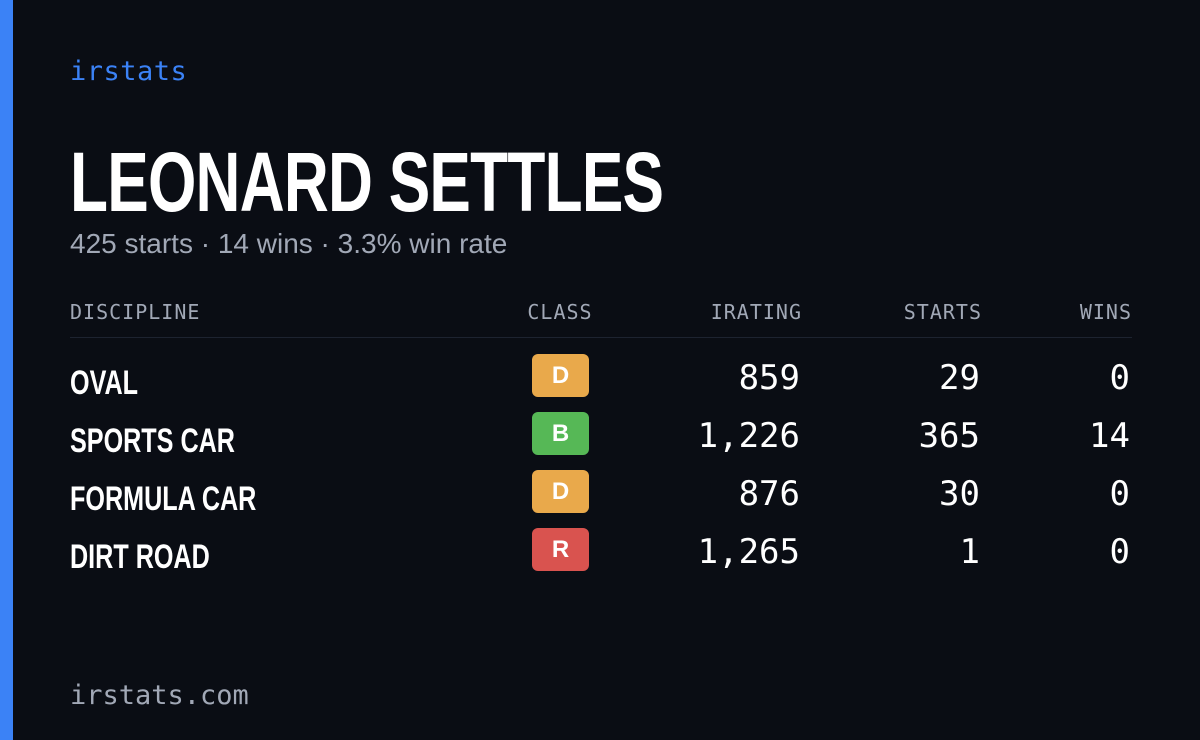 The height and width of the screenshot is (740, 1200). What do you see at coordinates (104, 383) in the screenshot?
I see `discipline-name: OVAL` at bounding box center [104, 383].